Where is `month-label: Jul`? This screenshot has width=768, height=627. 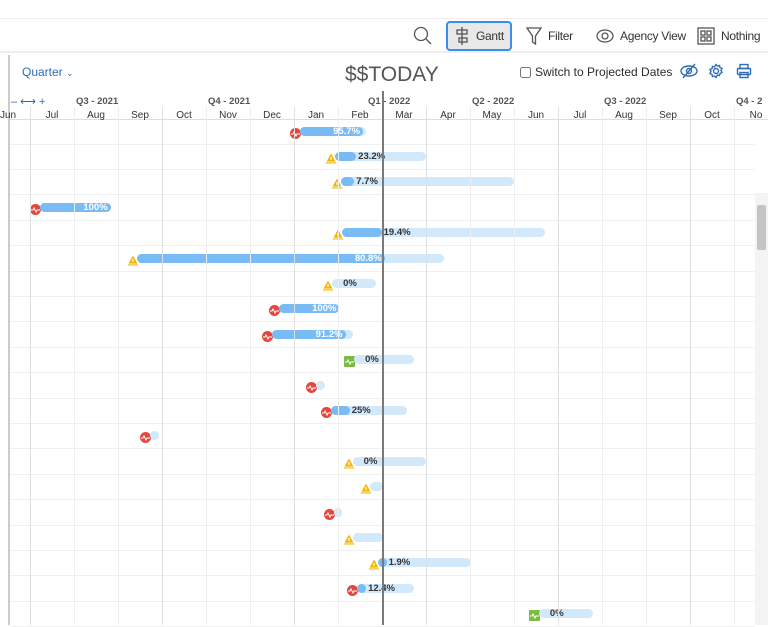 month-label: Jul is located at coordinates (580, 115).